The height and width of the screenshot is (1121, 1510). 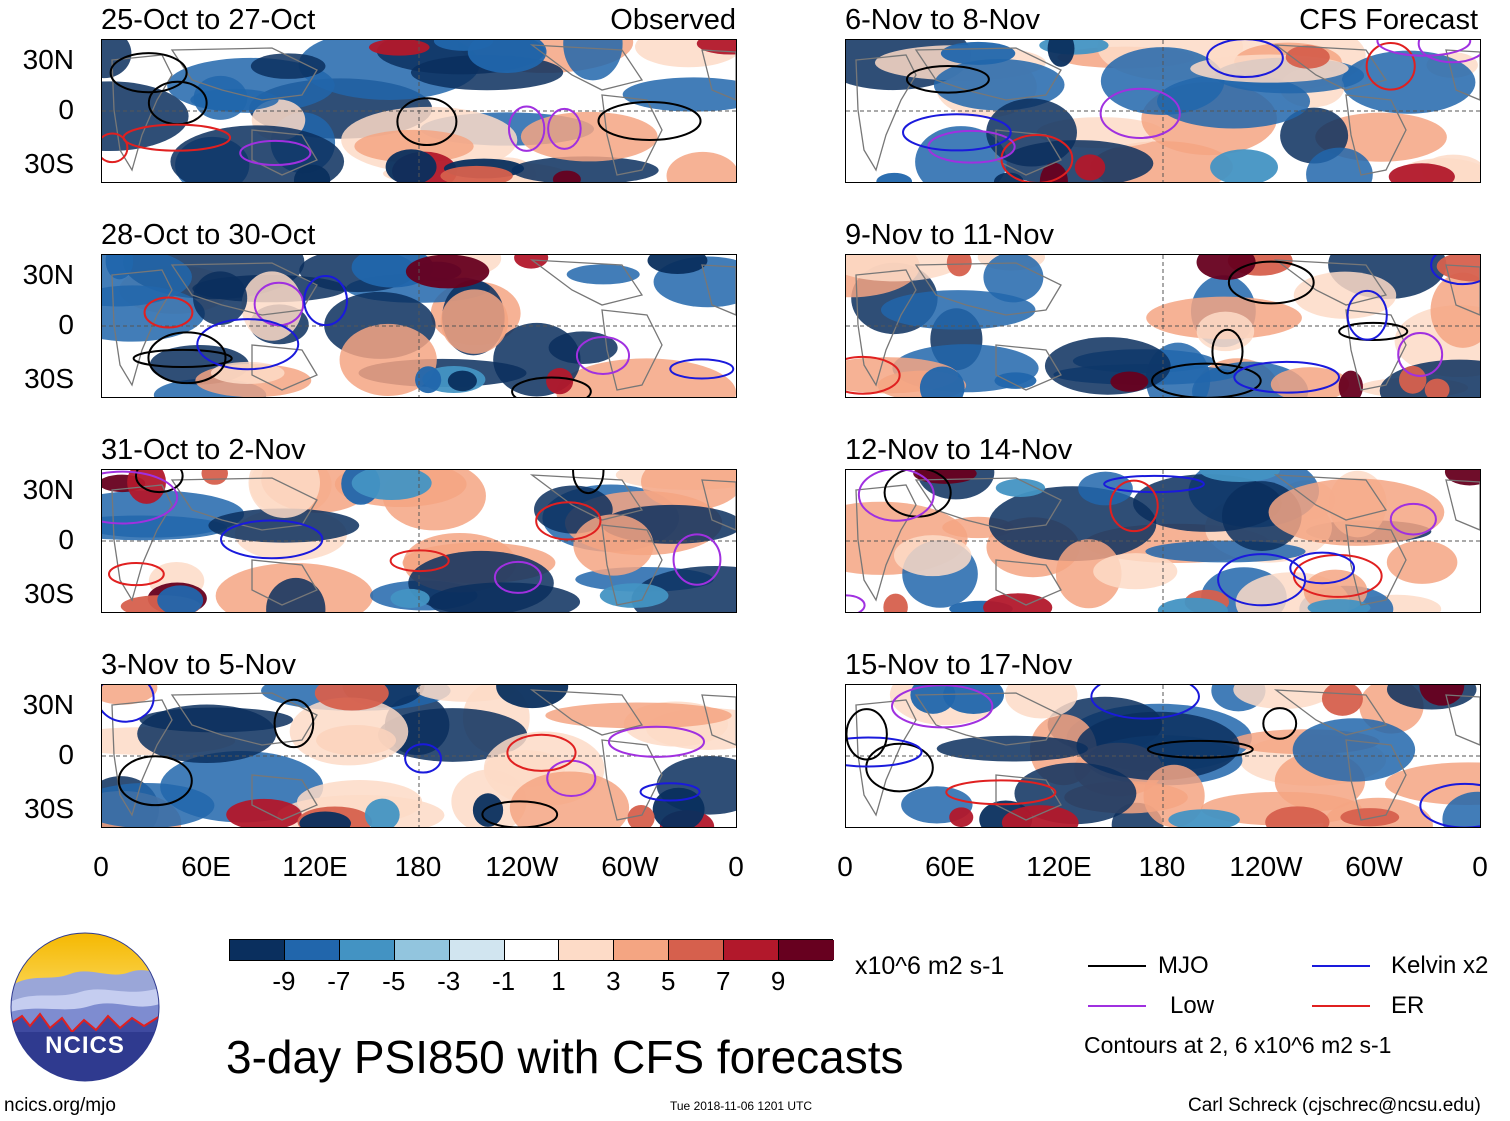 What do you see at coordinates (1440, 965) in the screenshot?
I see `legend-label-kelvin: Kelvin x2` at bounding box center [1440, 965].